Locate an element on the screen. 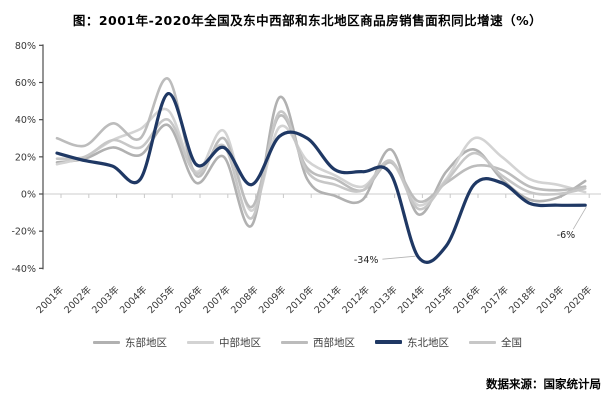  x-category-label: 2006年 is located at coordinates (189, 299).